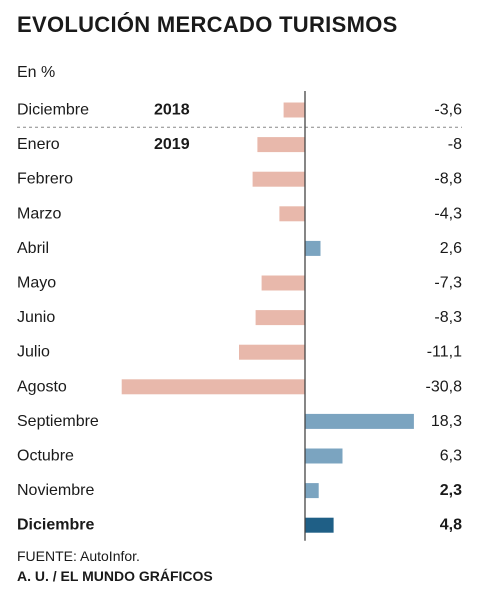 Image resolution: width=480 pixels, height=600 pixels. Describe the element at coordinates (55, 490) in the screenshot. I see `category-label: Noviembre` at that location.